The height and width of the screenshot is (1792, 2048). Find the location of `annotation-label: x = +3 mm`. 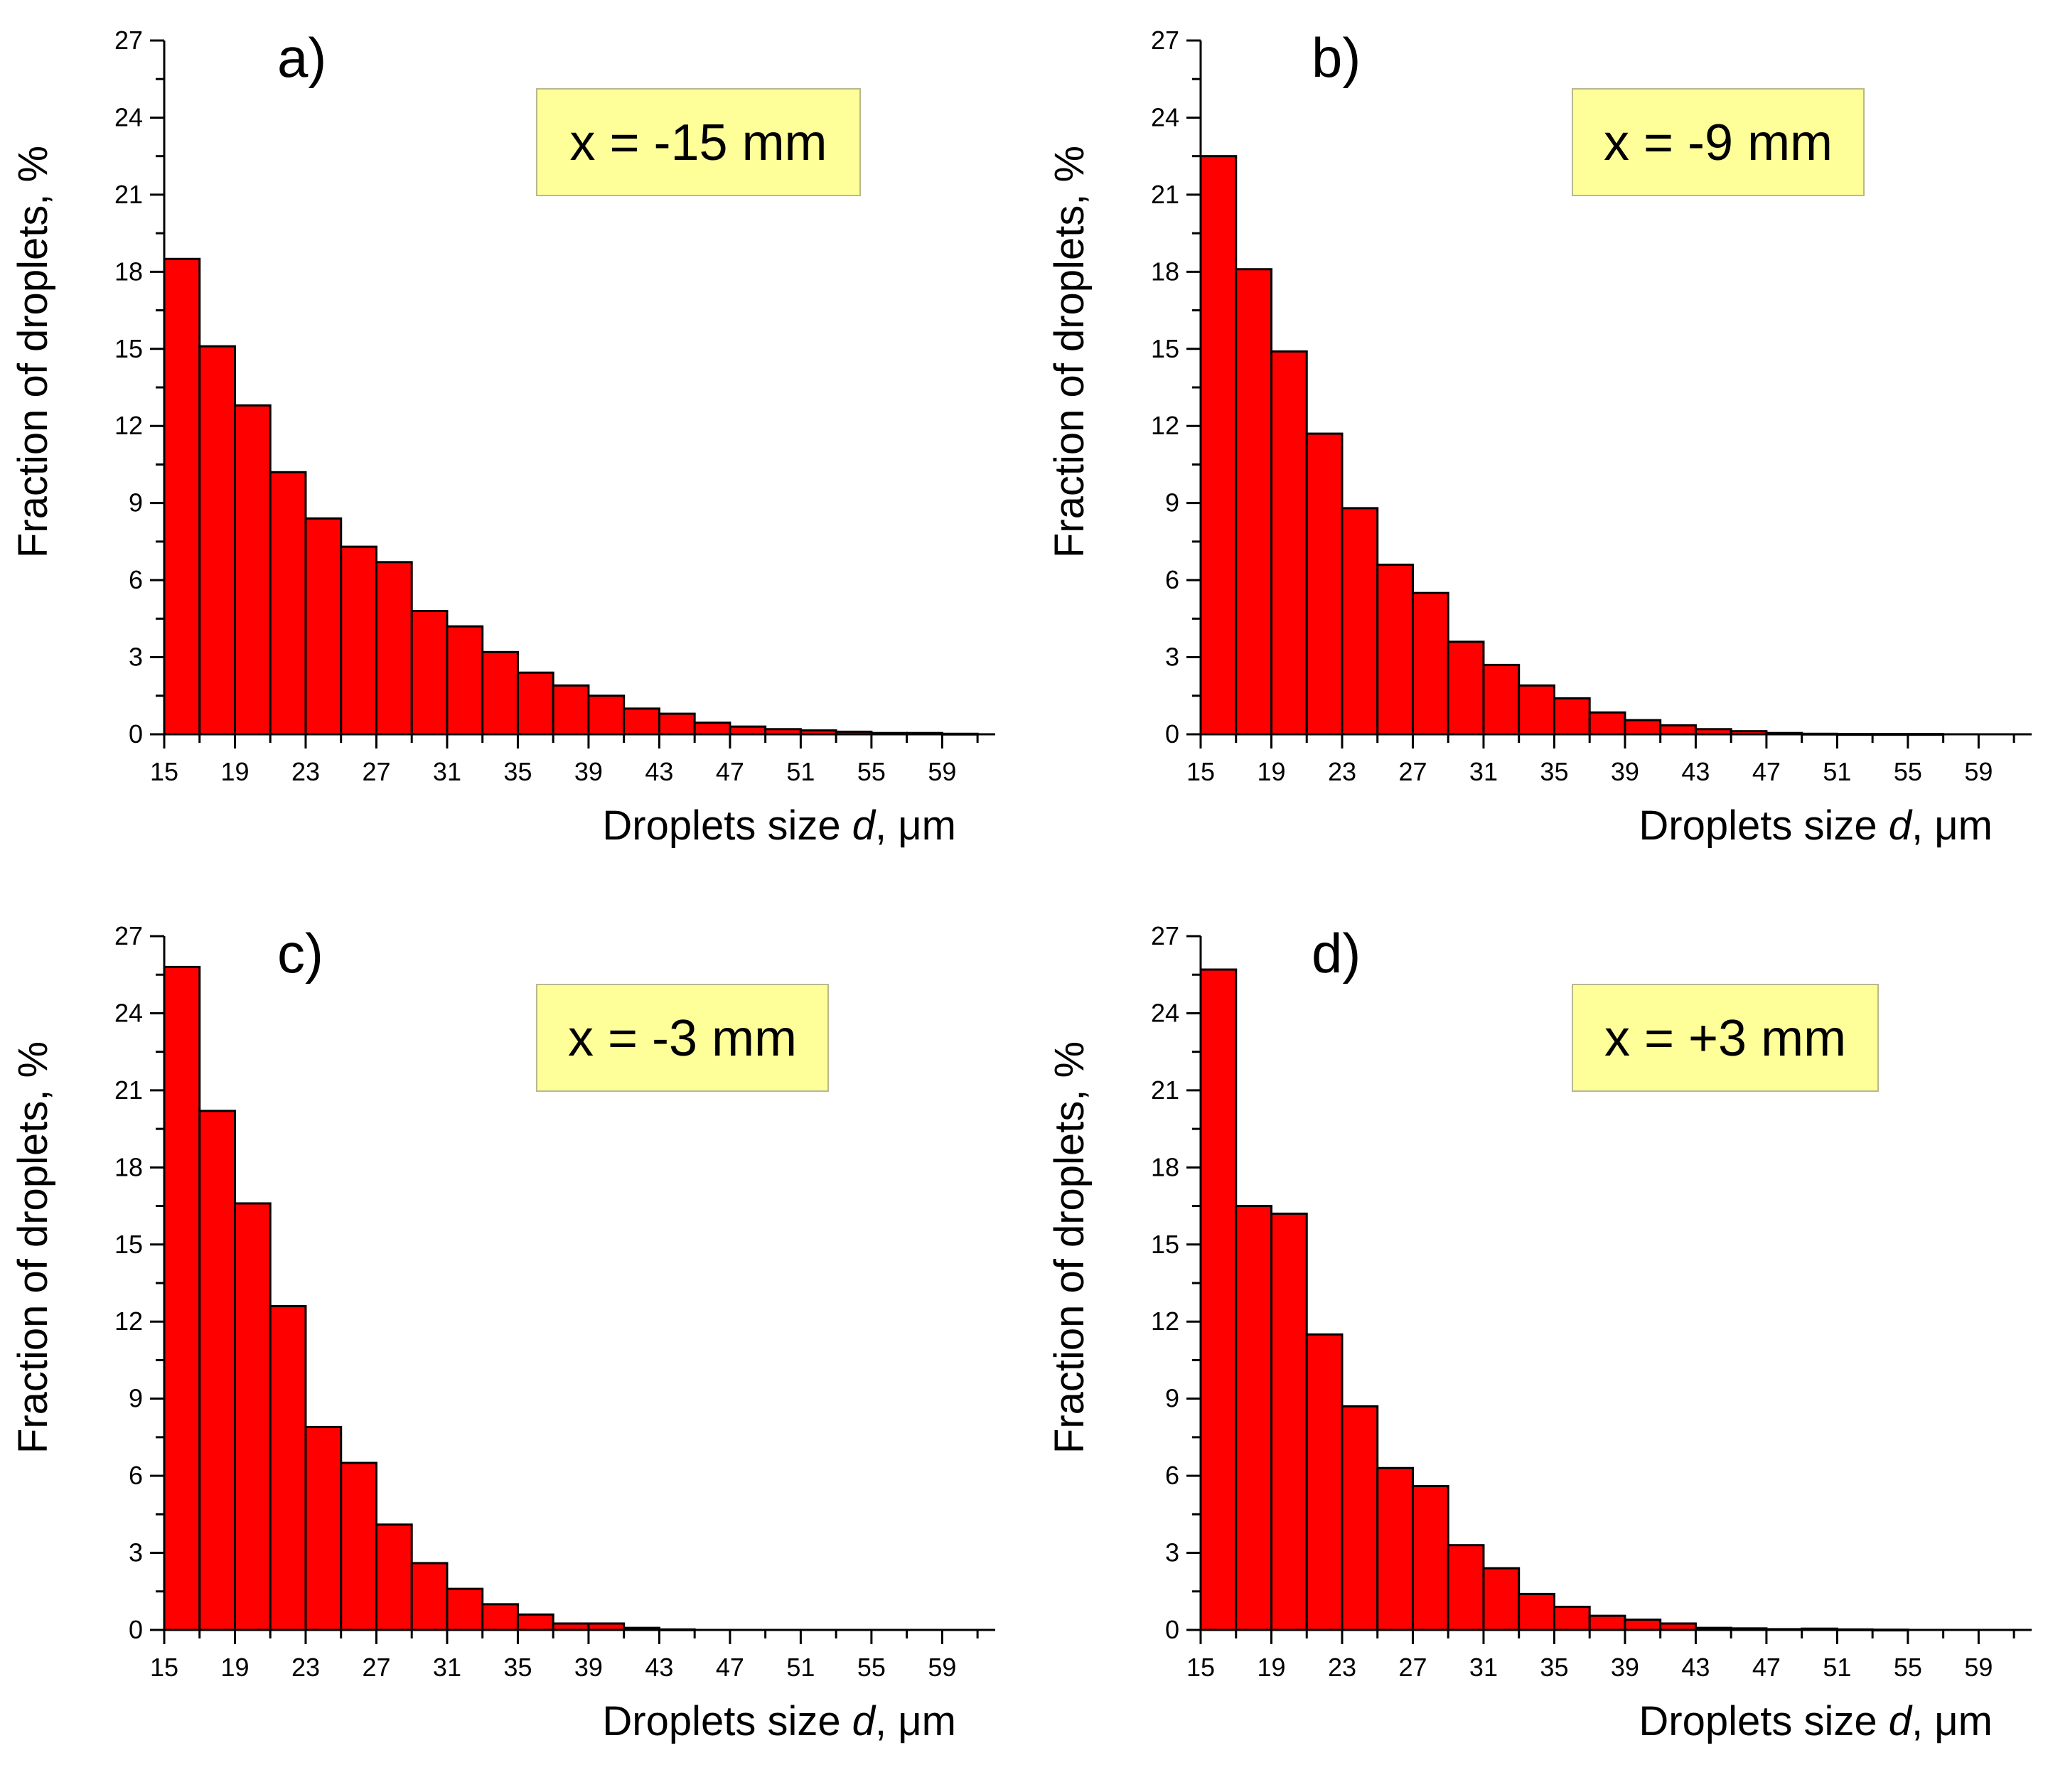

annotation-label: x = +3 mm is located at coordinates (1725, 1038).